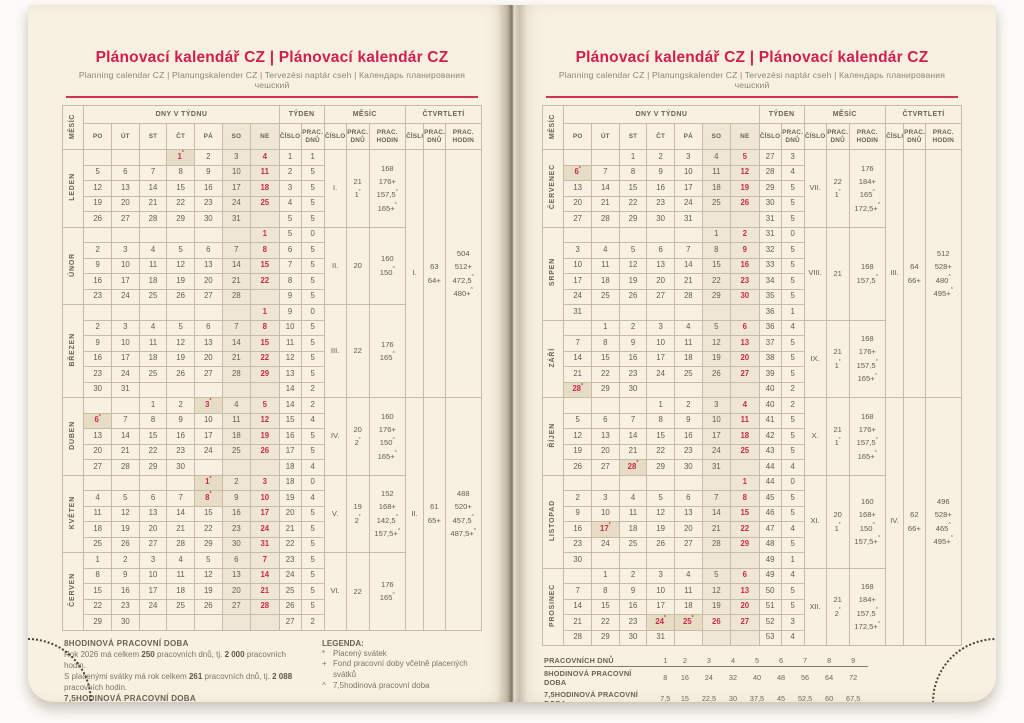 The image size is (1024, 723). What do you see at coordinates (716, 136) in the screenshot?
I see `weekday-header: SO` at bounding box center [716, 136].